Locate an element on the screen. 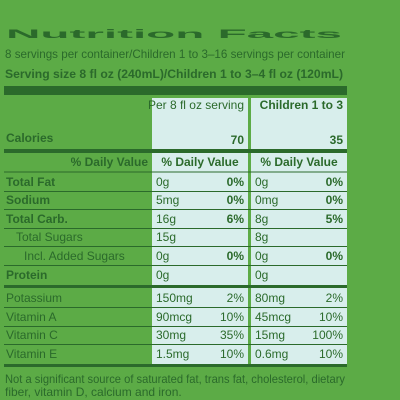 The height and width of the screenshot is (400, 400). column-header: Per 8 fl oz serving is located at coordinates (196, 105).